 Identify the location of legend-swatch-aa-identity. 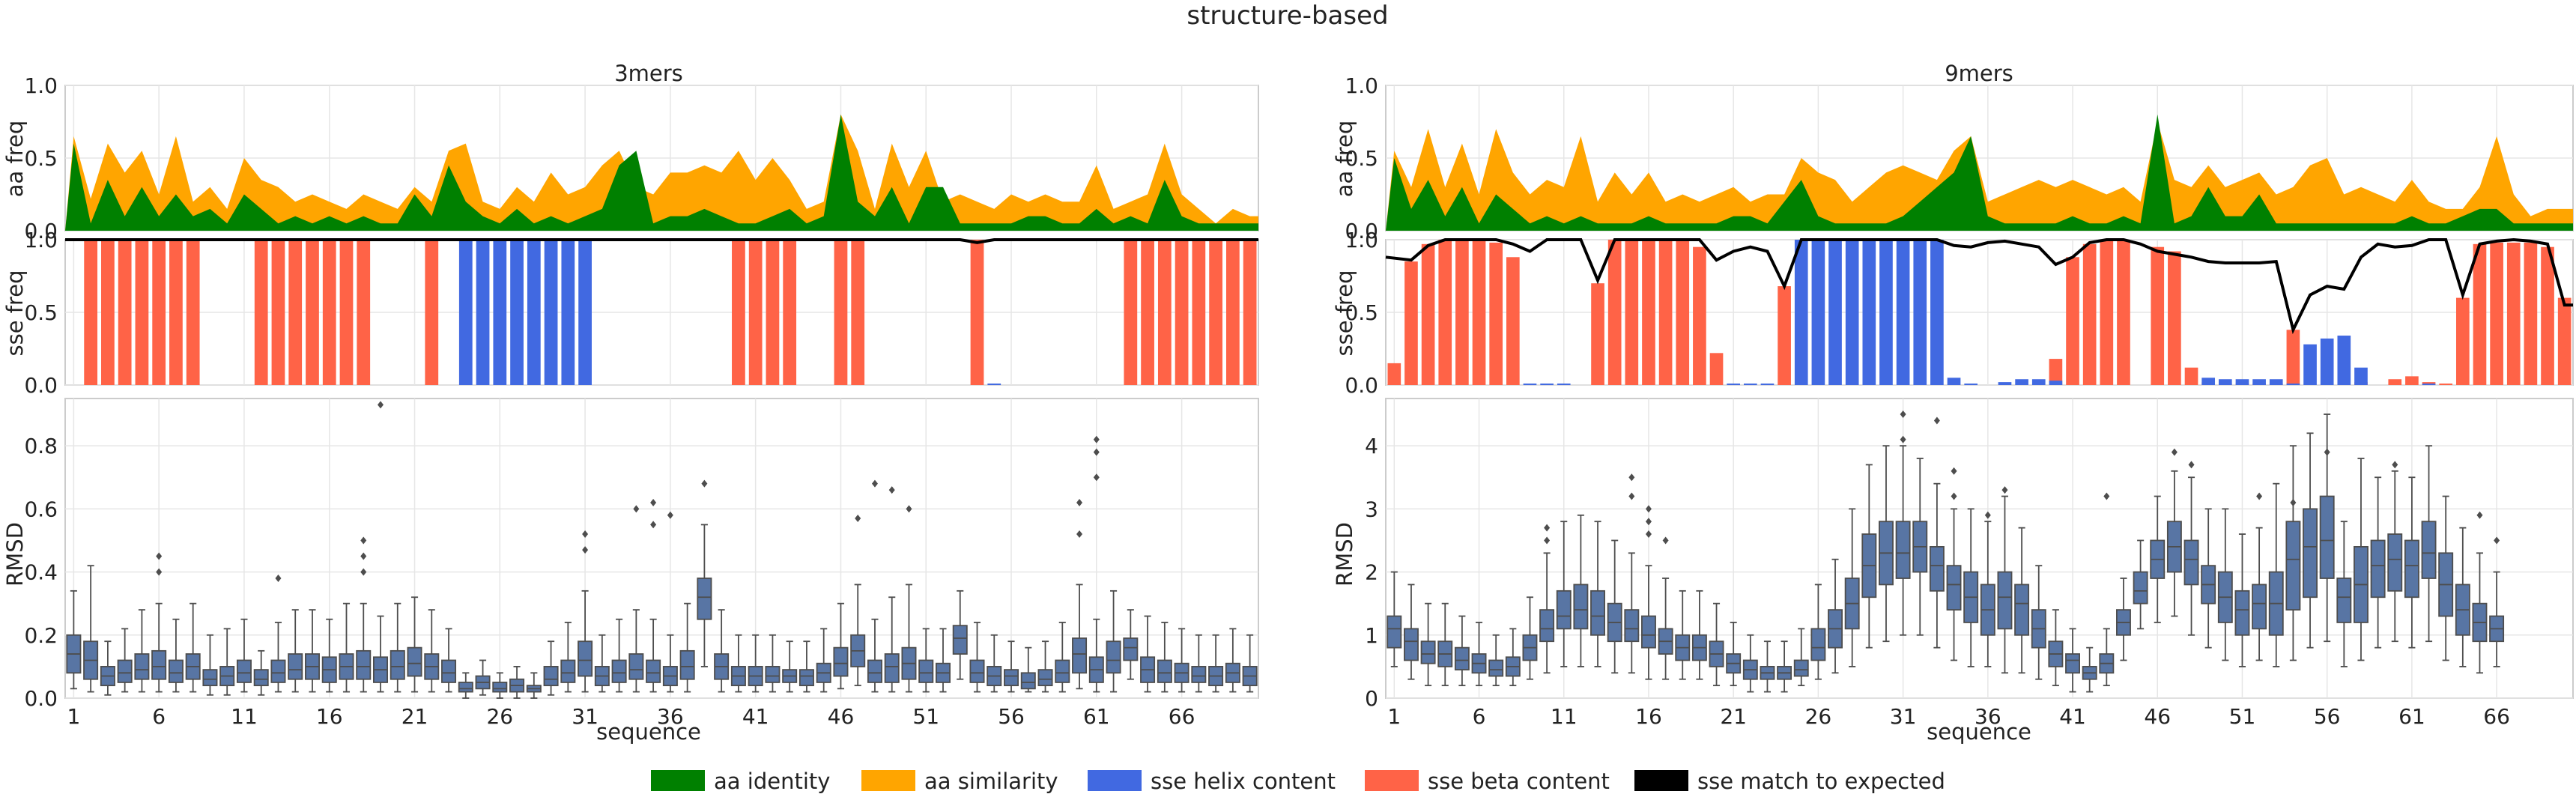
(678, 780).